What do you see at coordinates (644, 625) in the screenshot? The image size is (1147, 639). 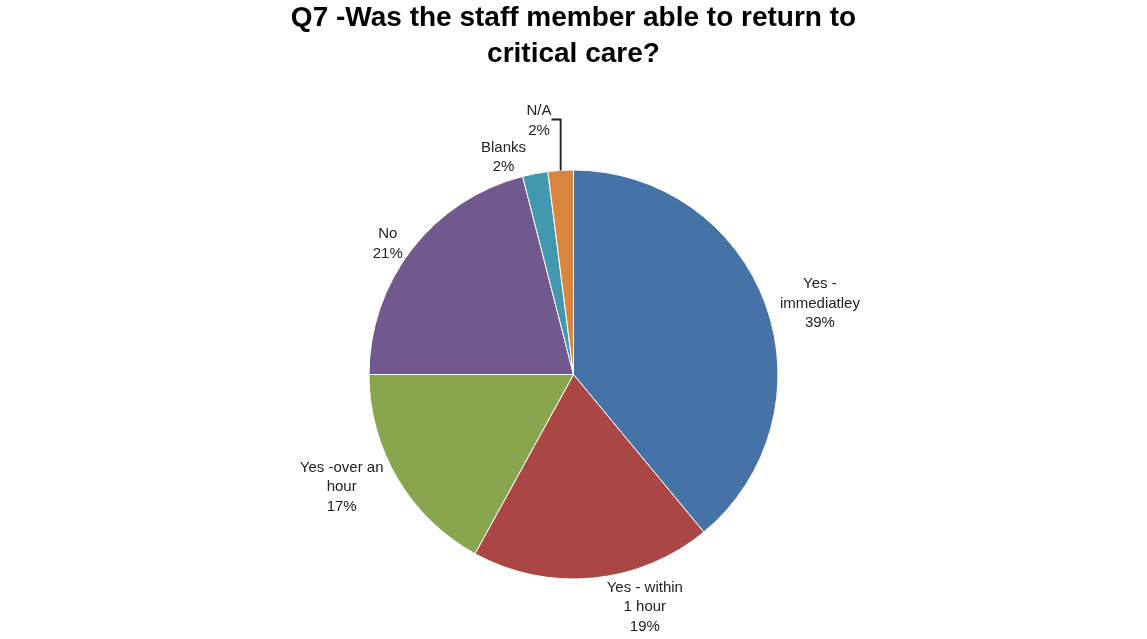 I see `data-label: 19%` at bounding box center [644, 625].